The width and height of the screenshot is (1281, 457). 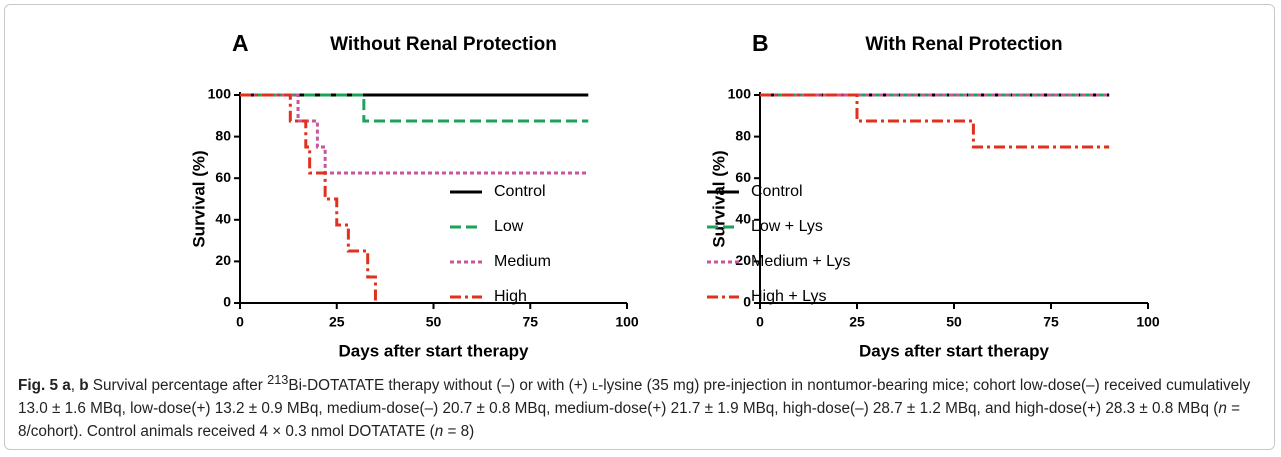 What do you see at coordinates (595, 386) in the screenshot?
I see `caption-text: l` at bounding box center [595, 386].